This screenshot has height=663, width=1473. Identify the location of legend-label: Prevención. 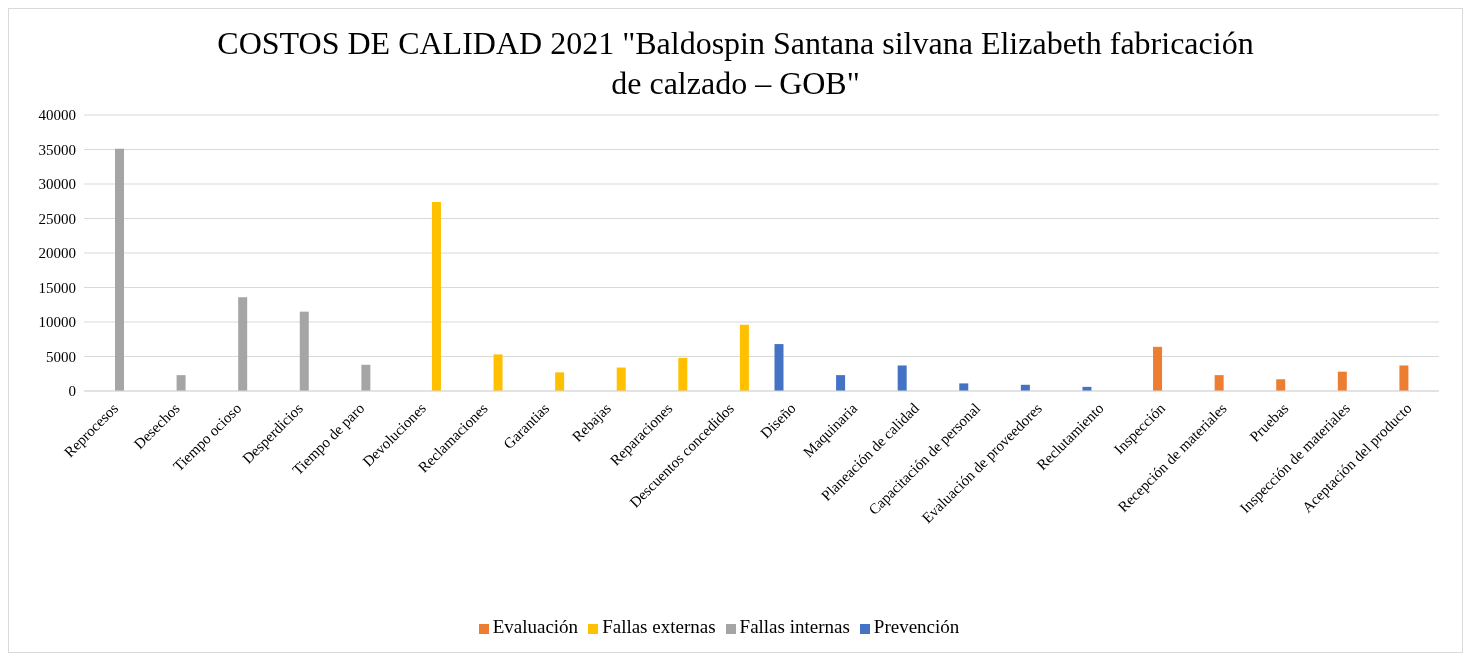
(916, 626).